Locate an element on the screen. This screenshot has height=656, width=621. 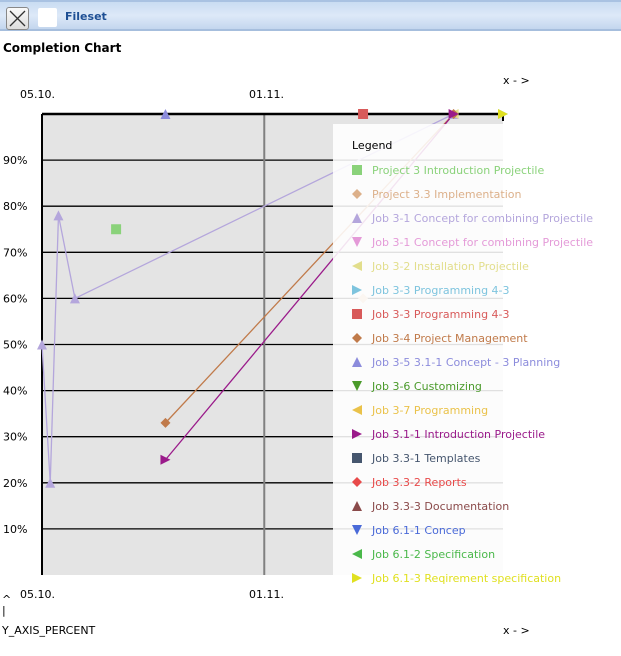
legend-entry: Job 3-6 Customizing is located at coordinates (426, 386).